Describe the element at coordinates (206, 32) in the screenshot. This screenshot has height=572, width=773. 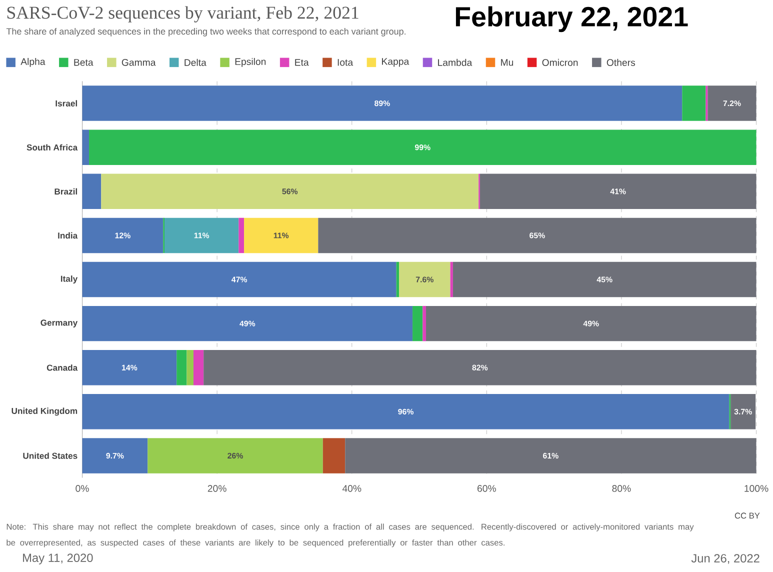
I see `chart-subtitle: The share of analyzed sequences in the preceding two weeks that correspond to each variant group.` at that location.